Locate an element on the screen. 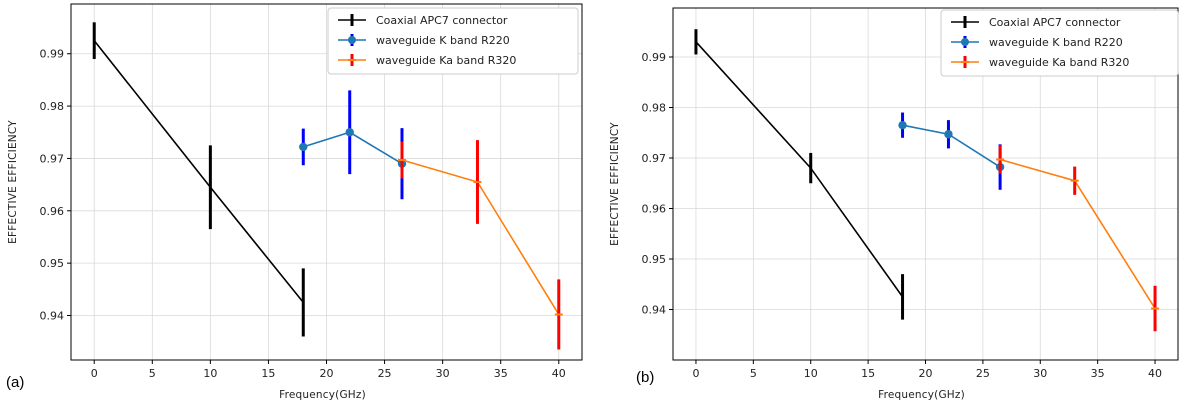 This screenshot has width=1182, height=410. panel-label: (a) is located at coordinates (15, 382).